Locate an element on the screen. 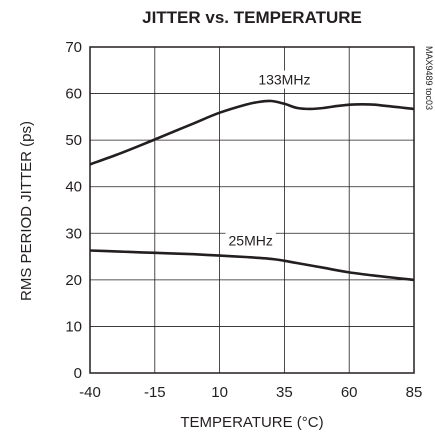 The image size is (435, 437). series-label-text: 133MHz is located at coordinates (284, 80).